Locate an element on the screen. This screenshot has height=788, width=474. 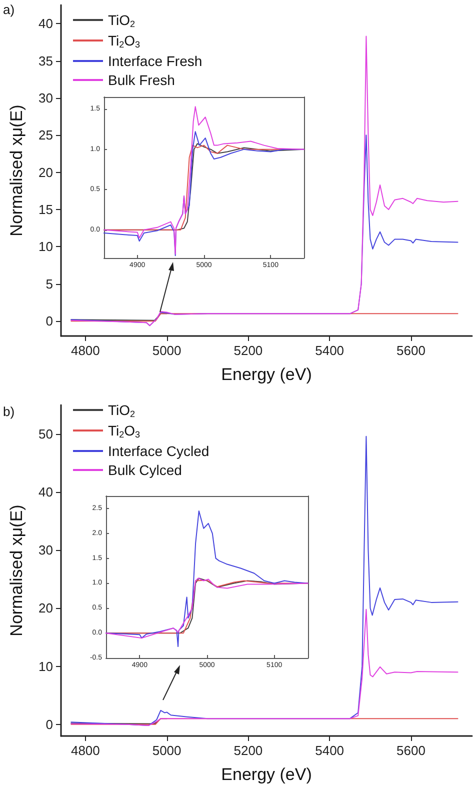
legend-label: Bulk Cylced is located at coordinates (145, 470).